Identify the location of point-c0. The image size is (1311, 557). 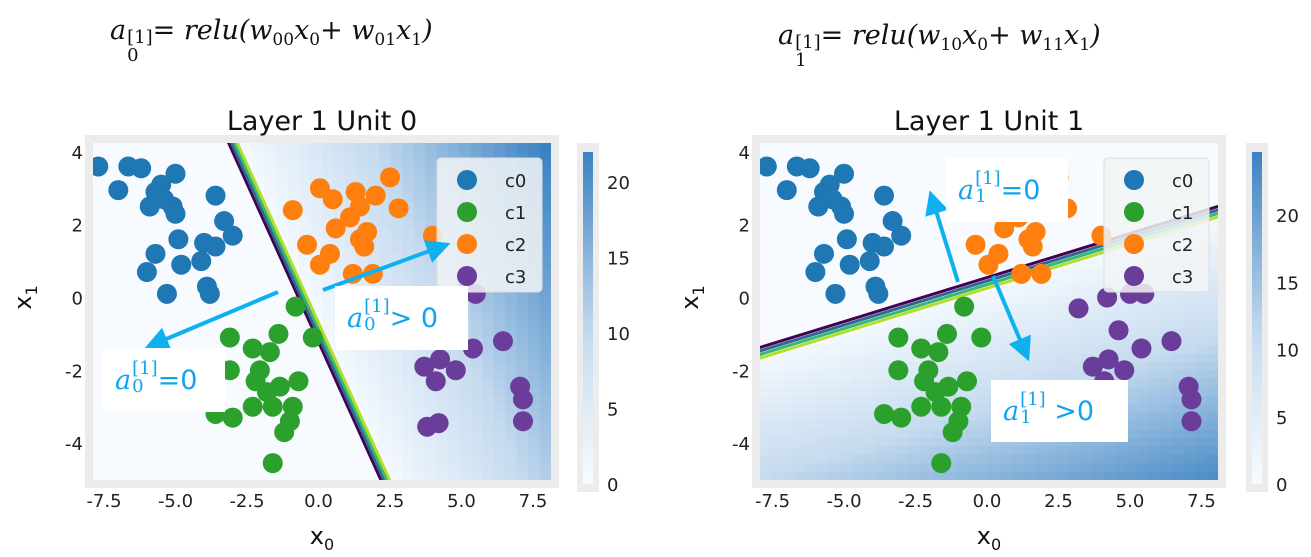
(201, 261).